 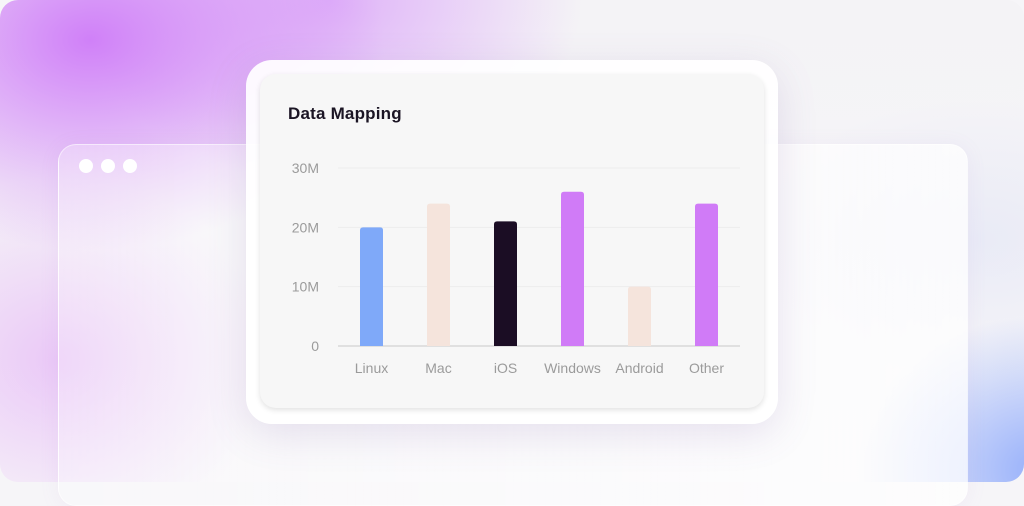 What do you see at coordinates (639, 368) in the screenshot?
I see `x-tick-label: Android` at bounding box center [639, 368].